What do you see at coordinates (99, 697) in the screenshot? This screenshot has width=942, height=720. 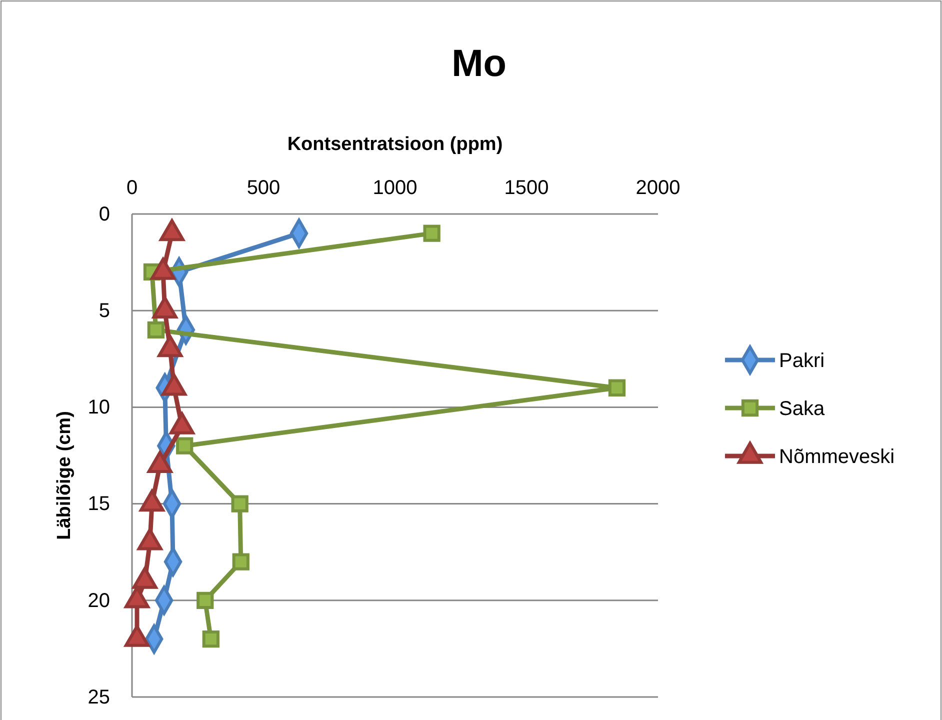 I see `y-tick-label: 25` at bounding box center [99, 697].